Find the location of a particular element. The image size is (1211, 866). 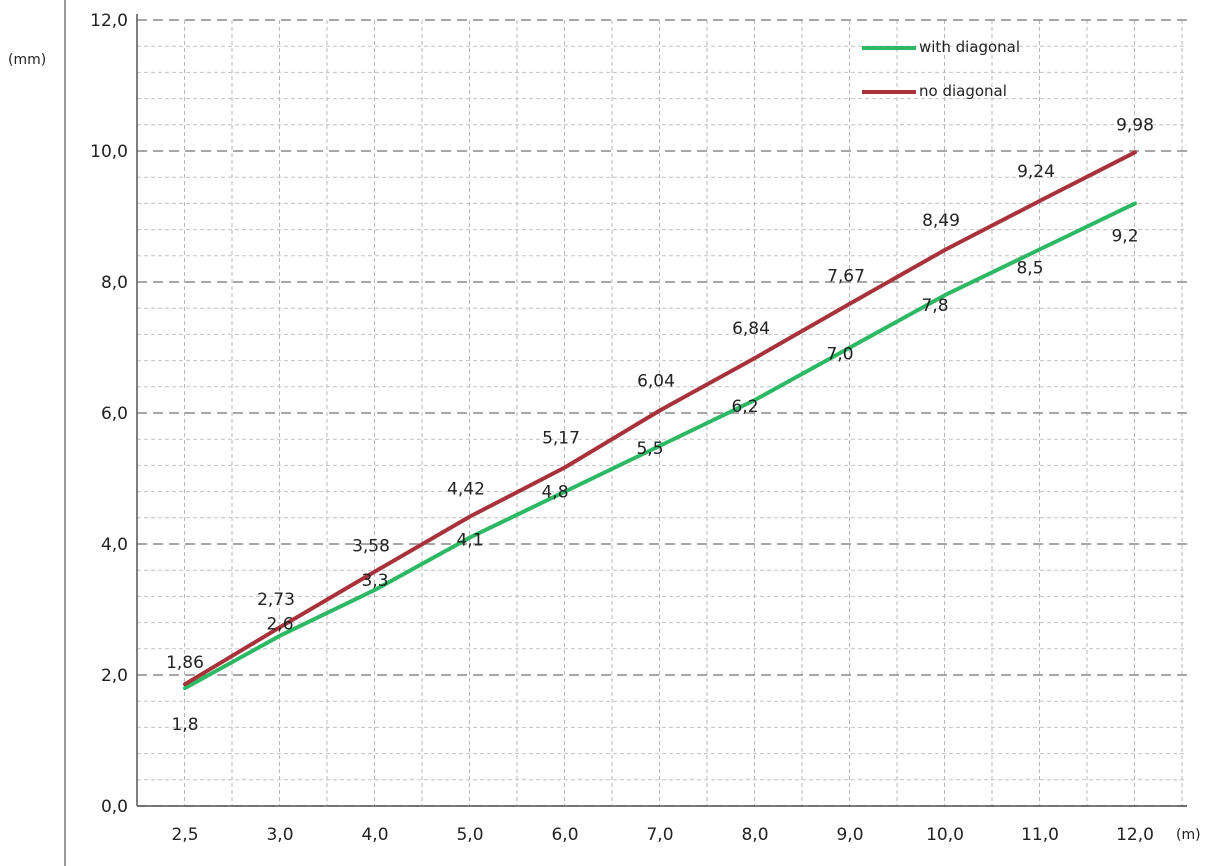

y-tick-label: 6,0 is located at coordinates (114, 414).